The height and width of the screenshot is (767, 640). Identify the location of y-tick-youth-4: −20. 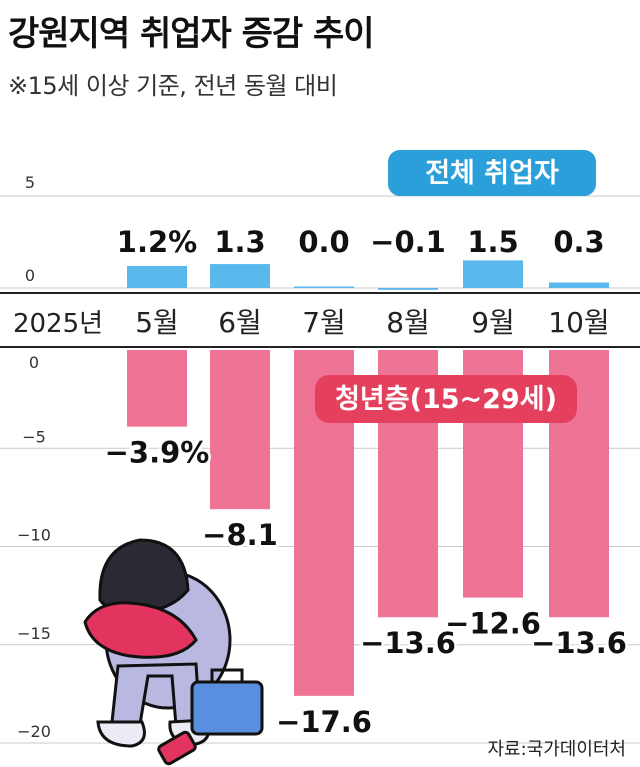
(34, 731).